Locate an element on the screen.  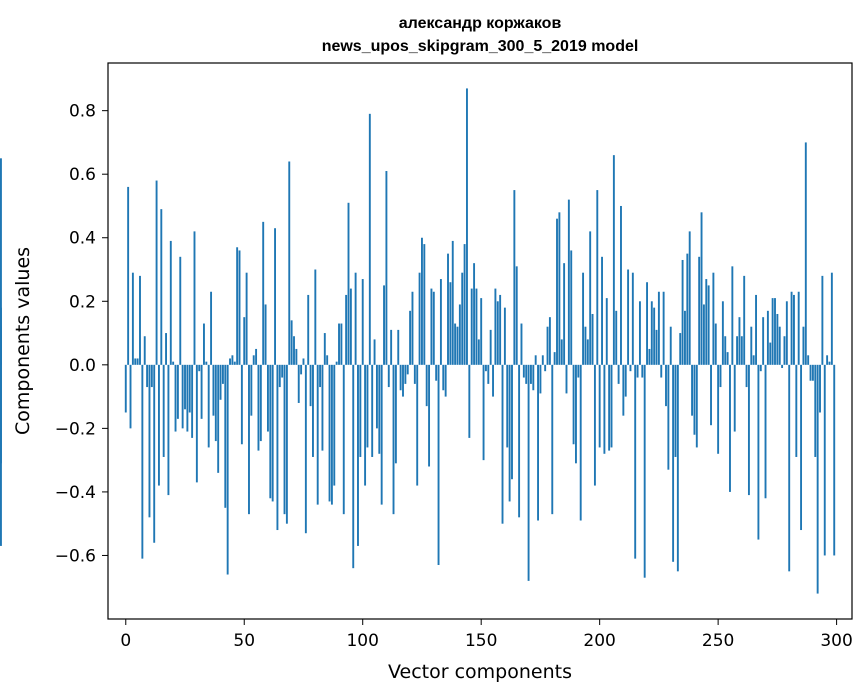
x-tick-label: 100 is located at coordinates (362, 641).